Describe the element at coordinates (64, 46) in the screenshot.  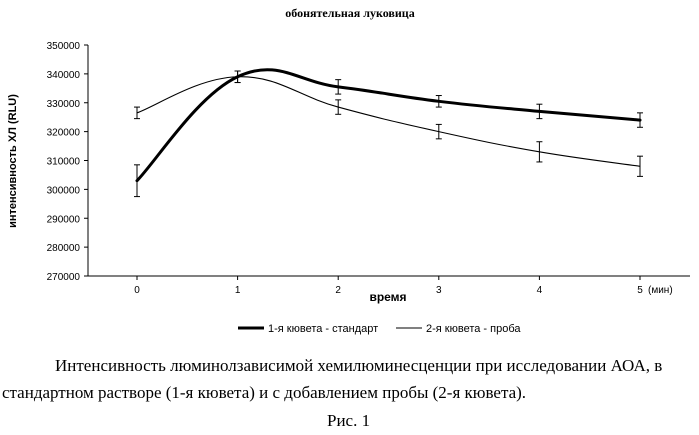
I see `y-tick-label: 350000` at that location.